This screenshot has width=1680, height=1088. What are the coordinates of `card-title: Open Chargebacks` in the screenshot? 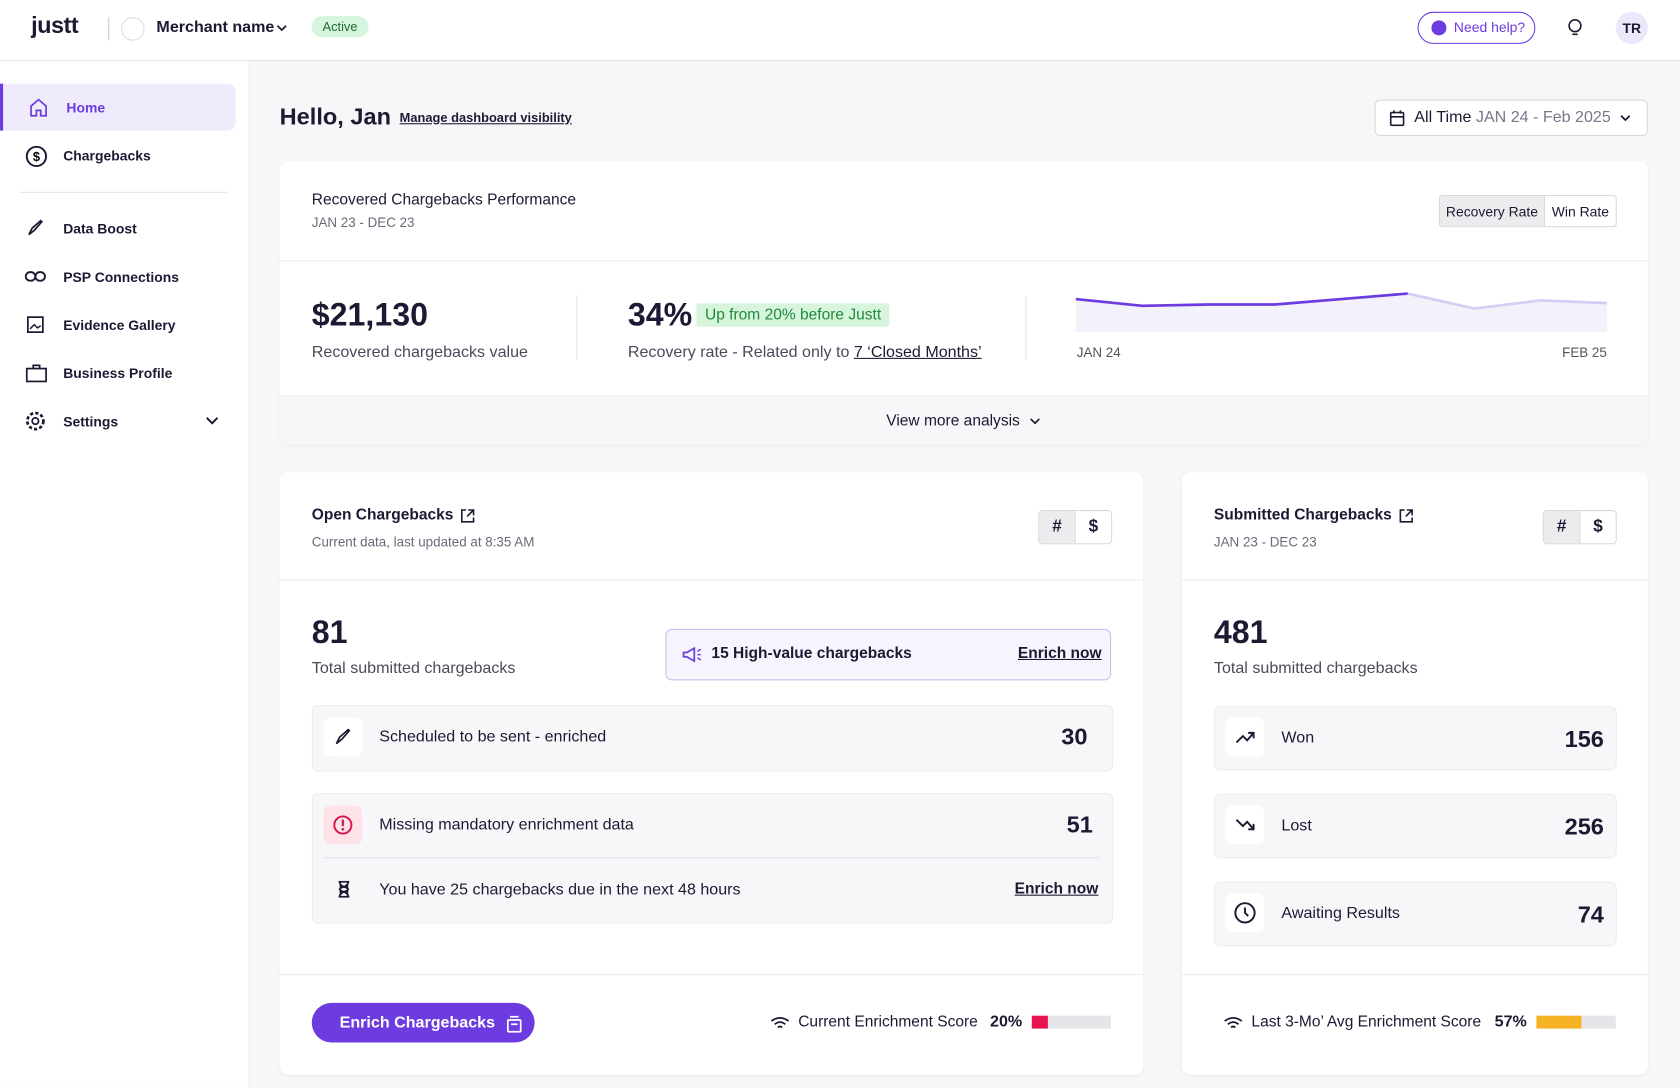 It's located at (382, 515).